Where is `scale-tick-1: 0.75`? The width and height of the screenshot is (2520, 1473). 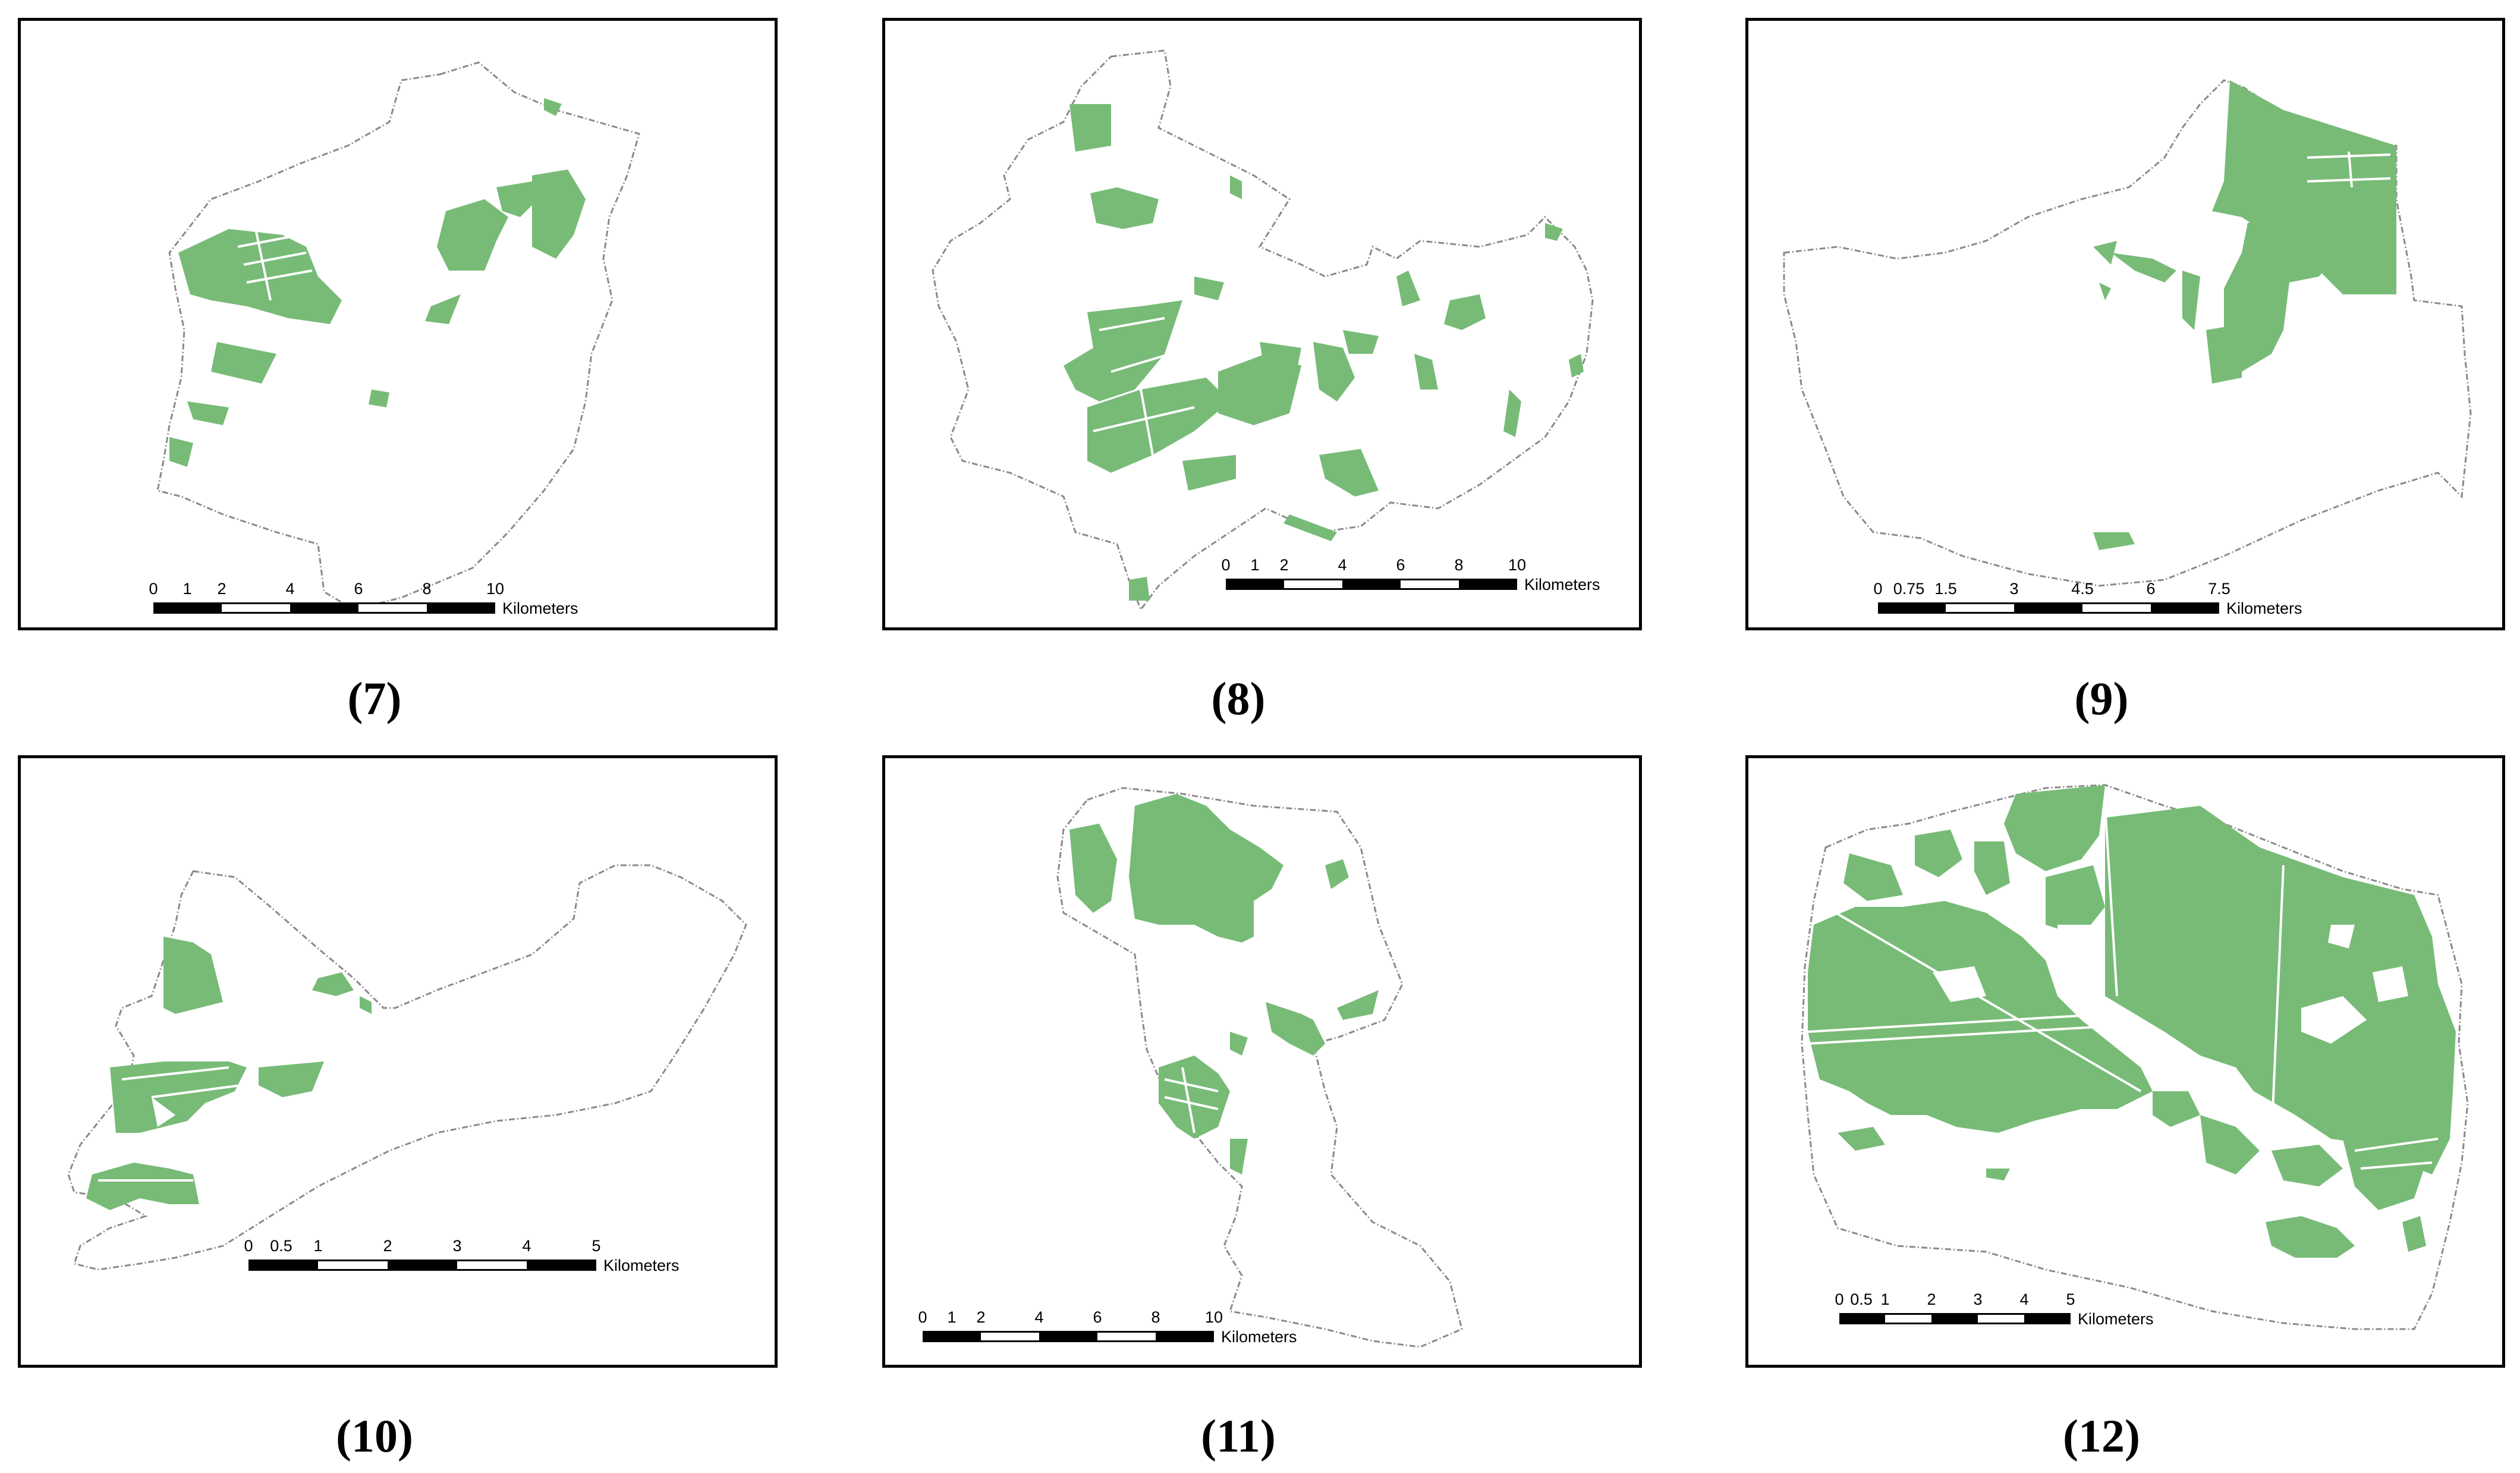 scale-tick-1: 0.75 is located at coordinates (1909, 589).